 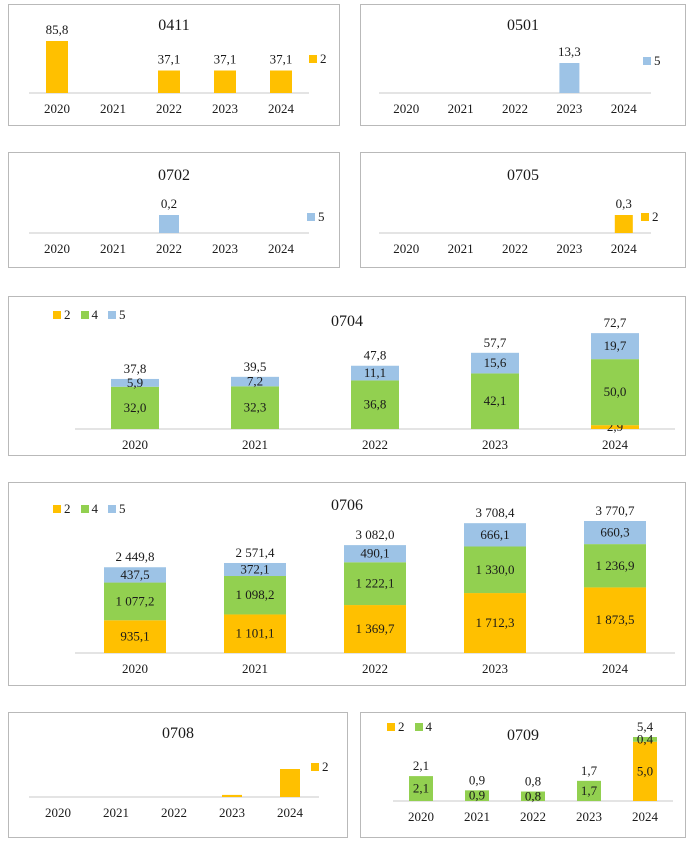 What do you see at coordinates (645, 770) in the screenshot?
I see `segment-label: 5,0` at bounding box center [645, 770].